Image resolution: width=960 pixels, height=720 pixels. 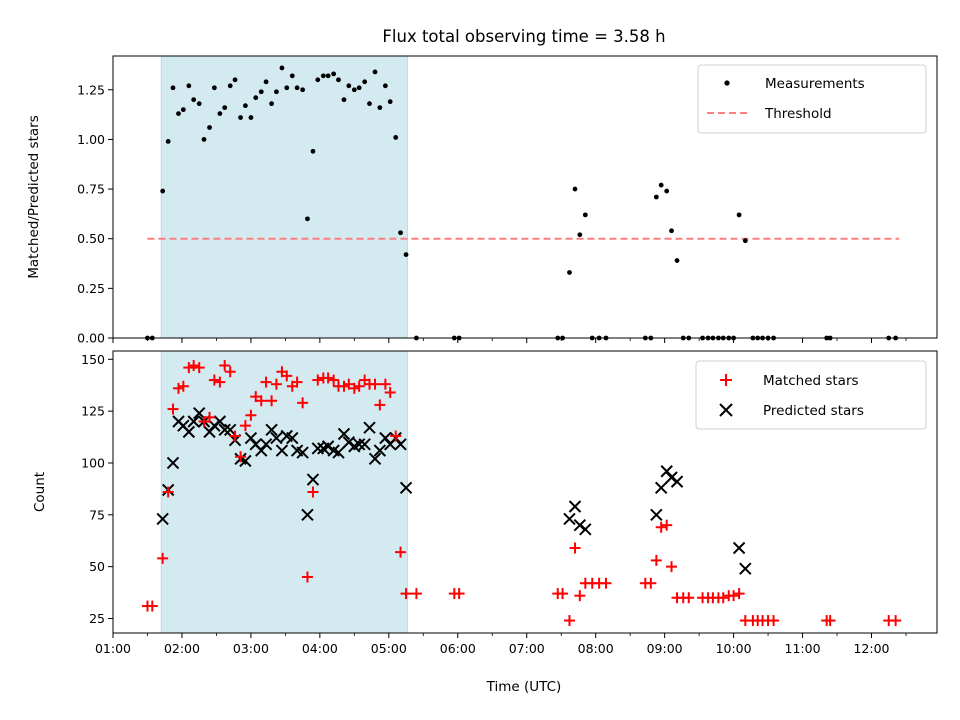 I want to click on y-tick-label: 50, so click(x=97, y=566).